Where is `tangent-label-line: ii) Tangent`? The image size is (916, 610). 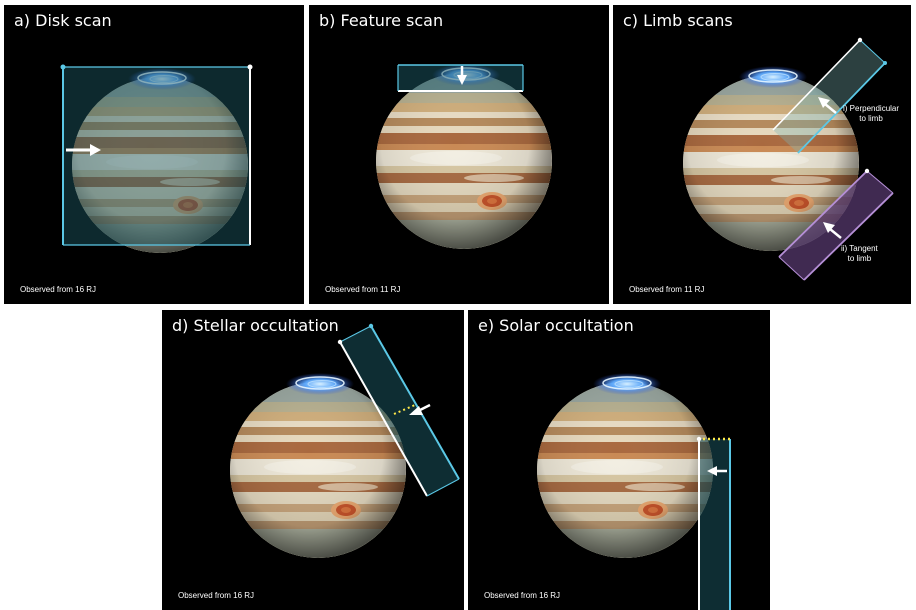
tangent-label-line: ii) Tangent is located at coordinates (859, 248).